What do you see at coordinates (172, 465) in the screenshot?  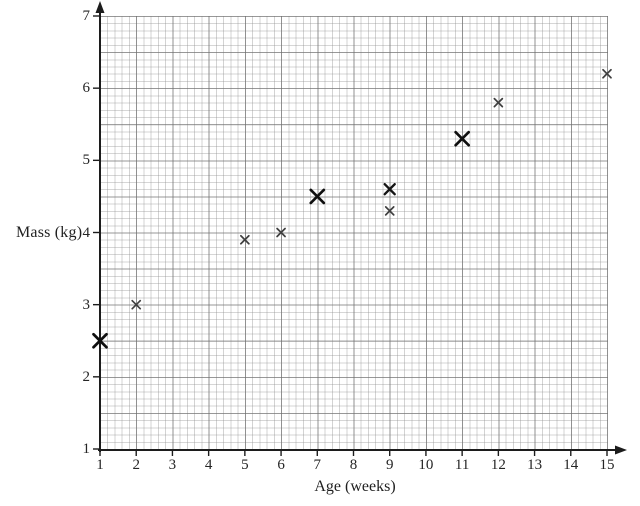 I see `x-tick-label: 3` at bounding box center [172, 465].